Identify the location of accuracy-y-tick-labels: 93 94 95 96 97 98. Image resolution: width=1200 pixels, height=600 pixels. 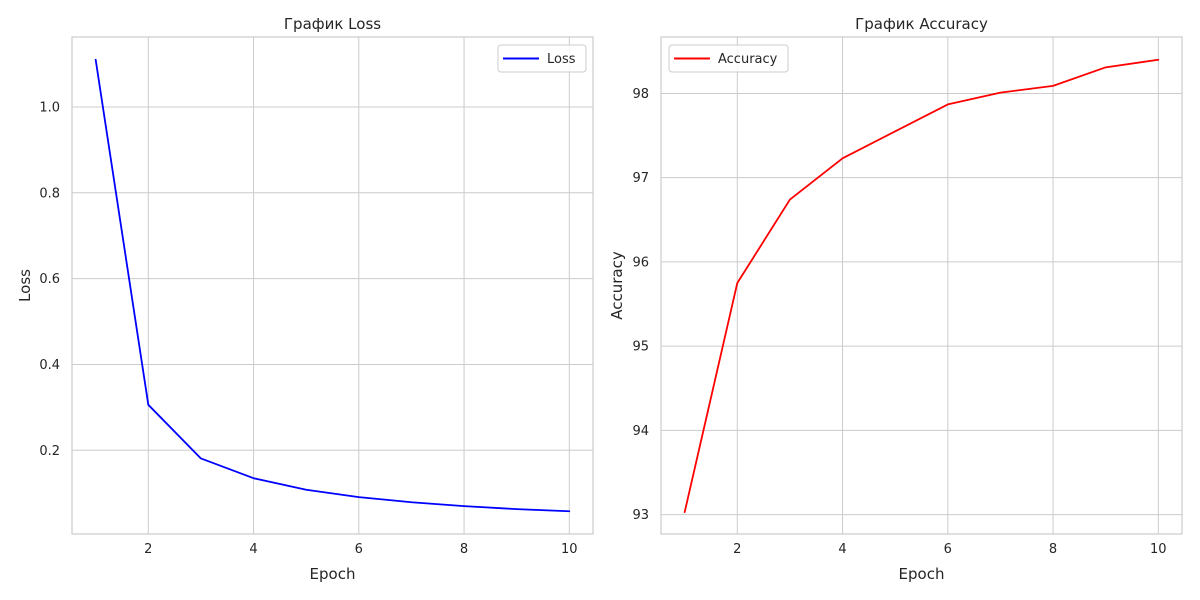
(640, 305).